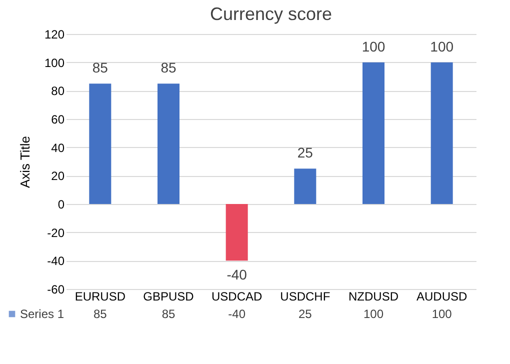 The image size is (510, 364). What do you see at coordinates (237, 274) in the screenshot?
I see `data-label: -40` at bounding box center [237, 274].